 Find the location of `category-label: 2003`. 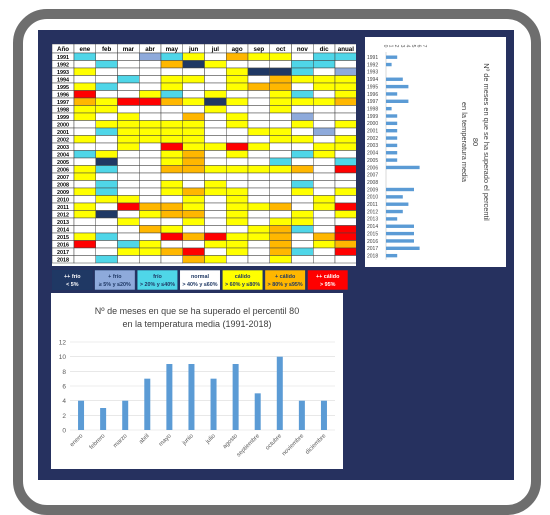

category-label: 2003 is located at coordinates (372, 146).